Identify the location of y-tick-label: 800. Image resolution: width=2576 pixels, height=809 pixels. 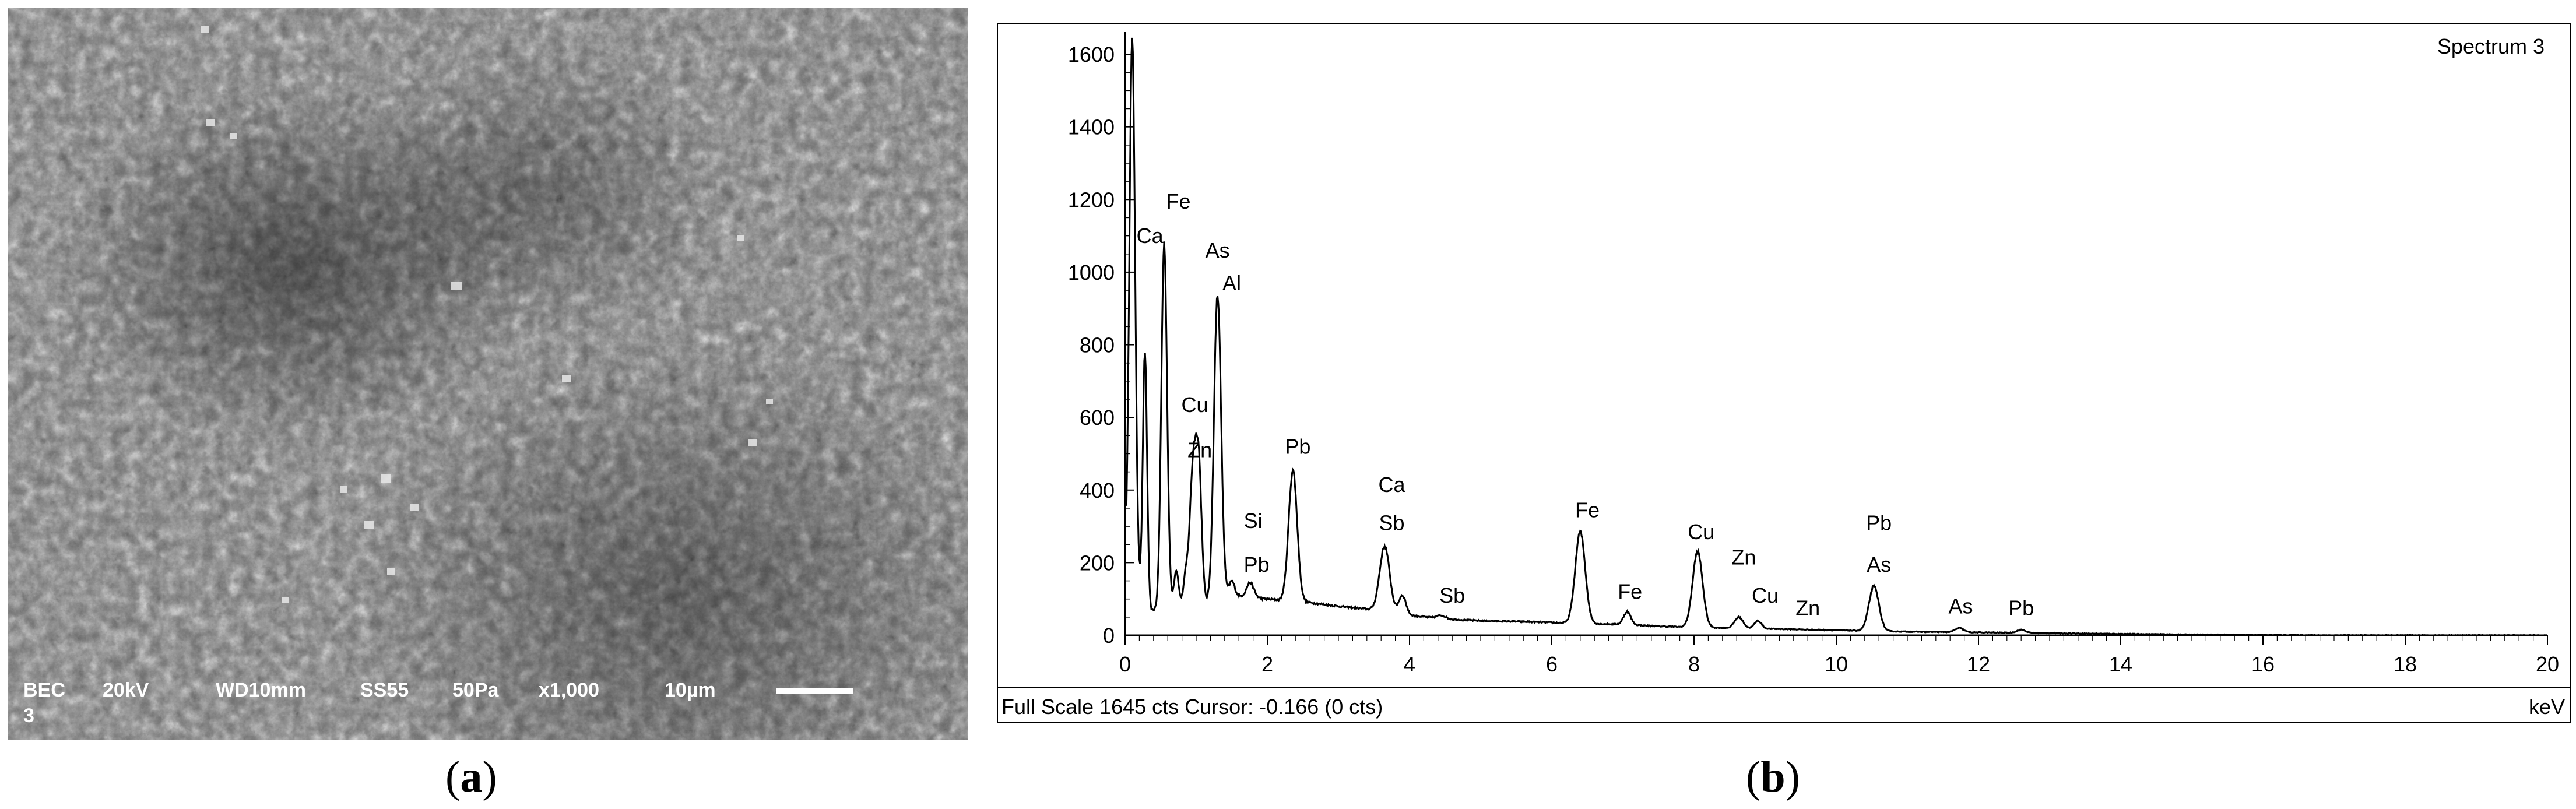
(1097, 345).